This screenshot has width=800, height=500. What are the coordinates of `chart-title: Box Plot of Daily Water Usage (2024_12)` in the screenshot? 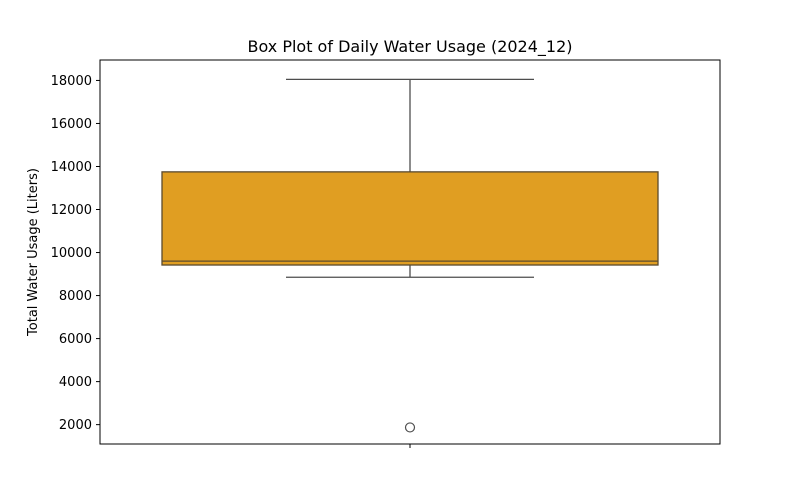 It's located at (409, 47).